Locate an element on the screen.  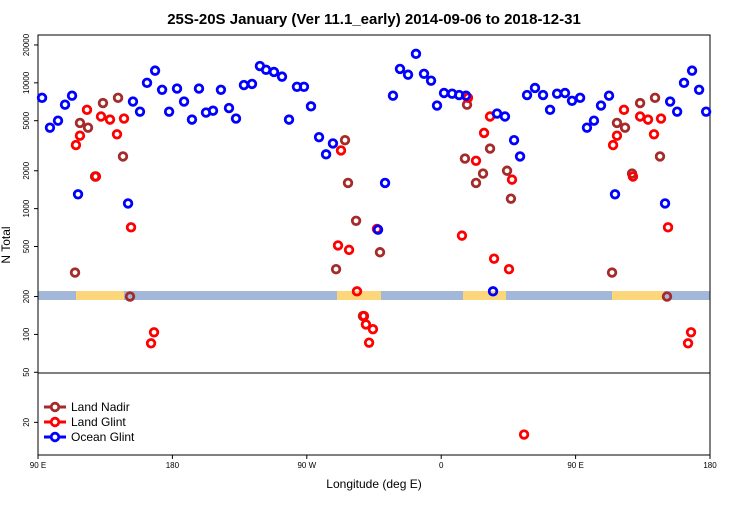
x-axis-label: Longitude (deg E) is located at coordinates (373, 484).